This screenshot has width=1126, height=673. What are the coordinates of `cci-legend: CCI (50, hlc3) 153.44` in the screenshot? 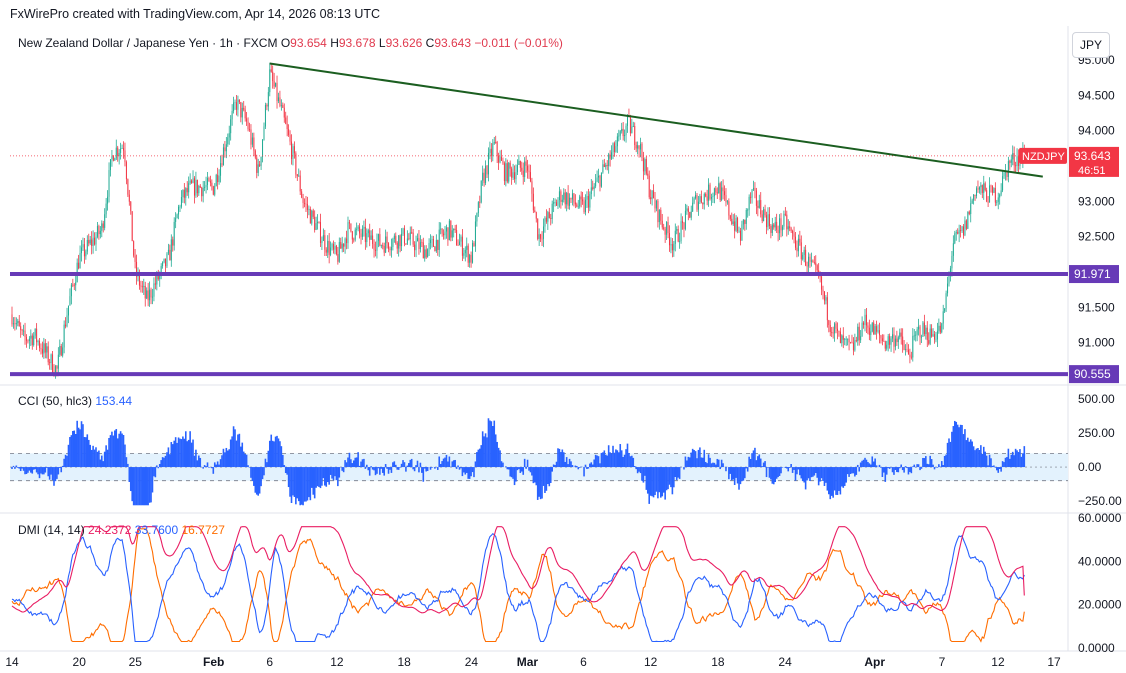 It's located at (75, 401).